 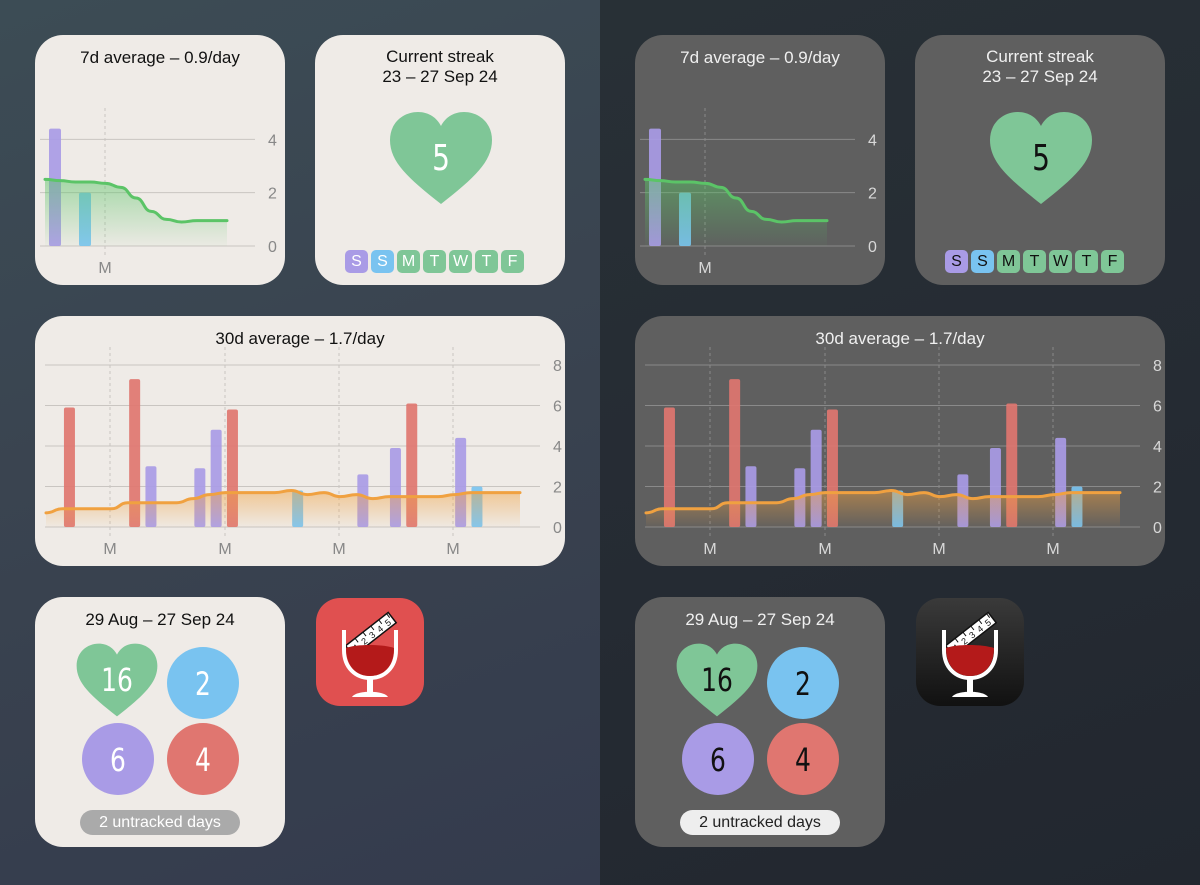 I want to click on heart-icon, so click(x=717, y=680).